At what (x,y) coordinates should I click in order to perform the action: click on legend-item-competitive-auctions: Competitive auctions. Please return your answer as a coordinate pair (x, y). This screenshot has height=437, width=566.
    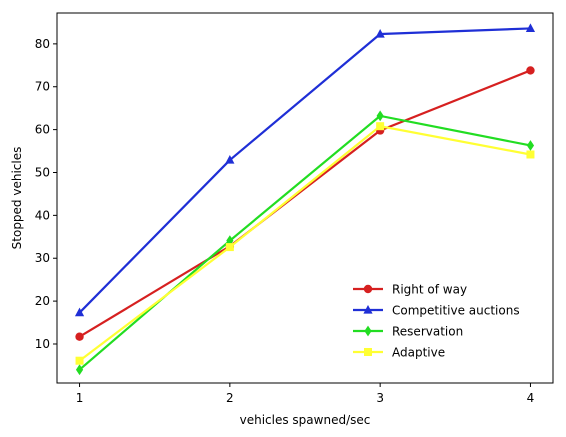
    Looking at the image, I should click on (436, 311).